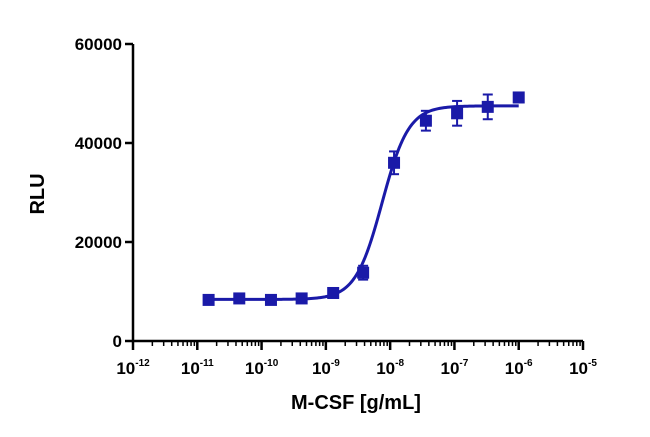 This screenshot has width=650, height=437. I want to click on x-tick-label: 10⁻⁸, so click(390, 368).